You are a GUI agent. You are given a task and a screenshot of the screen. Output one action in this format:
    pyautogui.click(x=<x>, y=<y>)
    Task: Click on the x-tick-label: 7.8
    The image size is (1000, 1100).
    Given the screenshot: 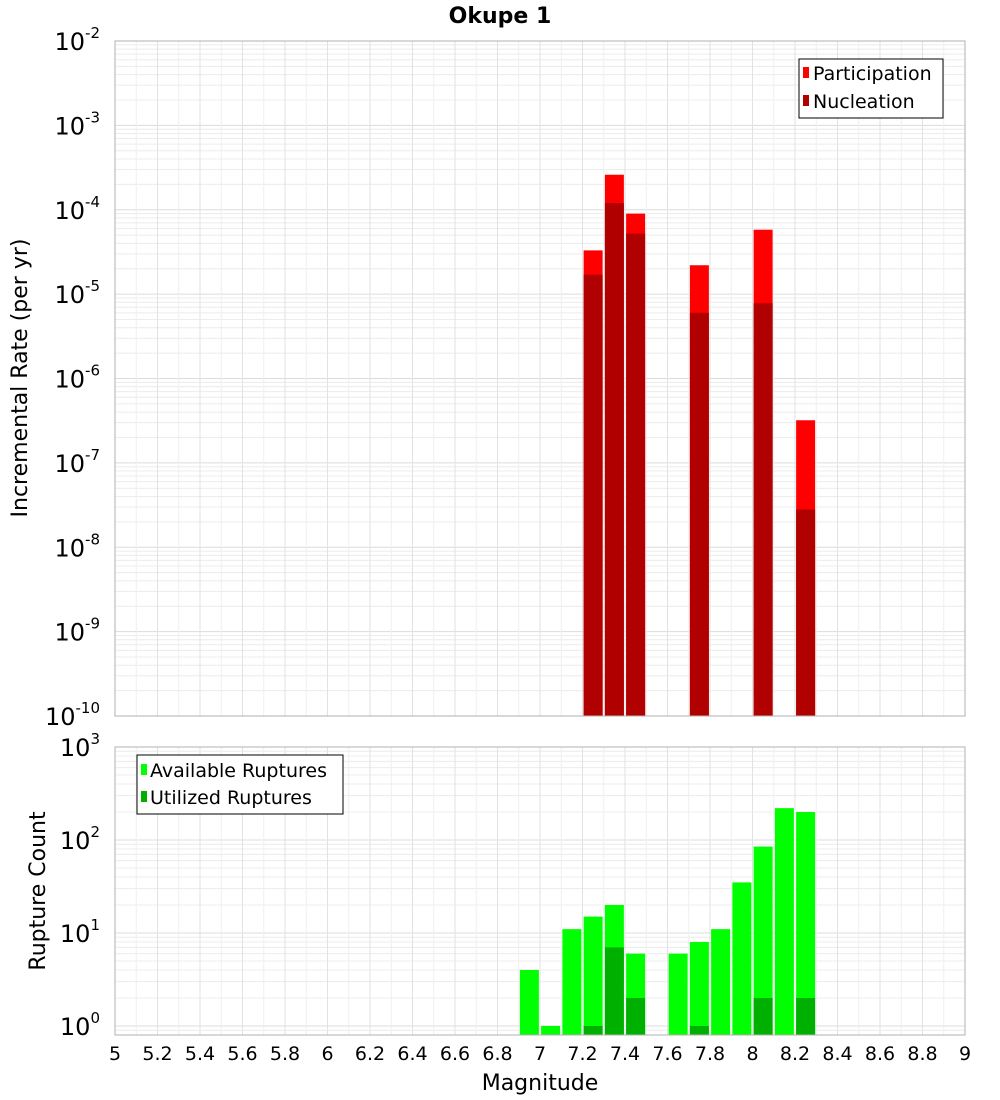 What is the action you would take?
    pyautogui.click(x=710, y=1054)
    